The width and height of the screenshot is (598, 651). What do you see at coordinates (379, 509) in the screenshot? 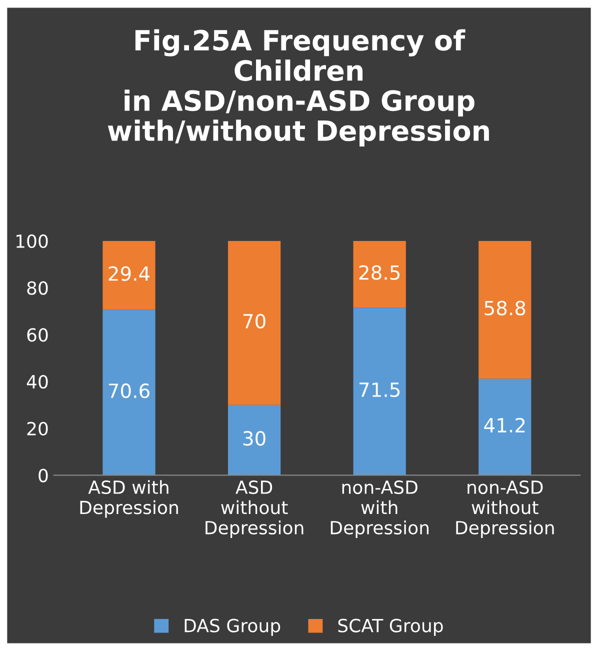
I see `x-tick-label: non-ASD with Depression` at bounding box center [379, 509].